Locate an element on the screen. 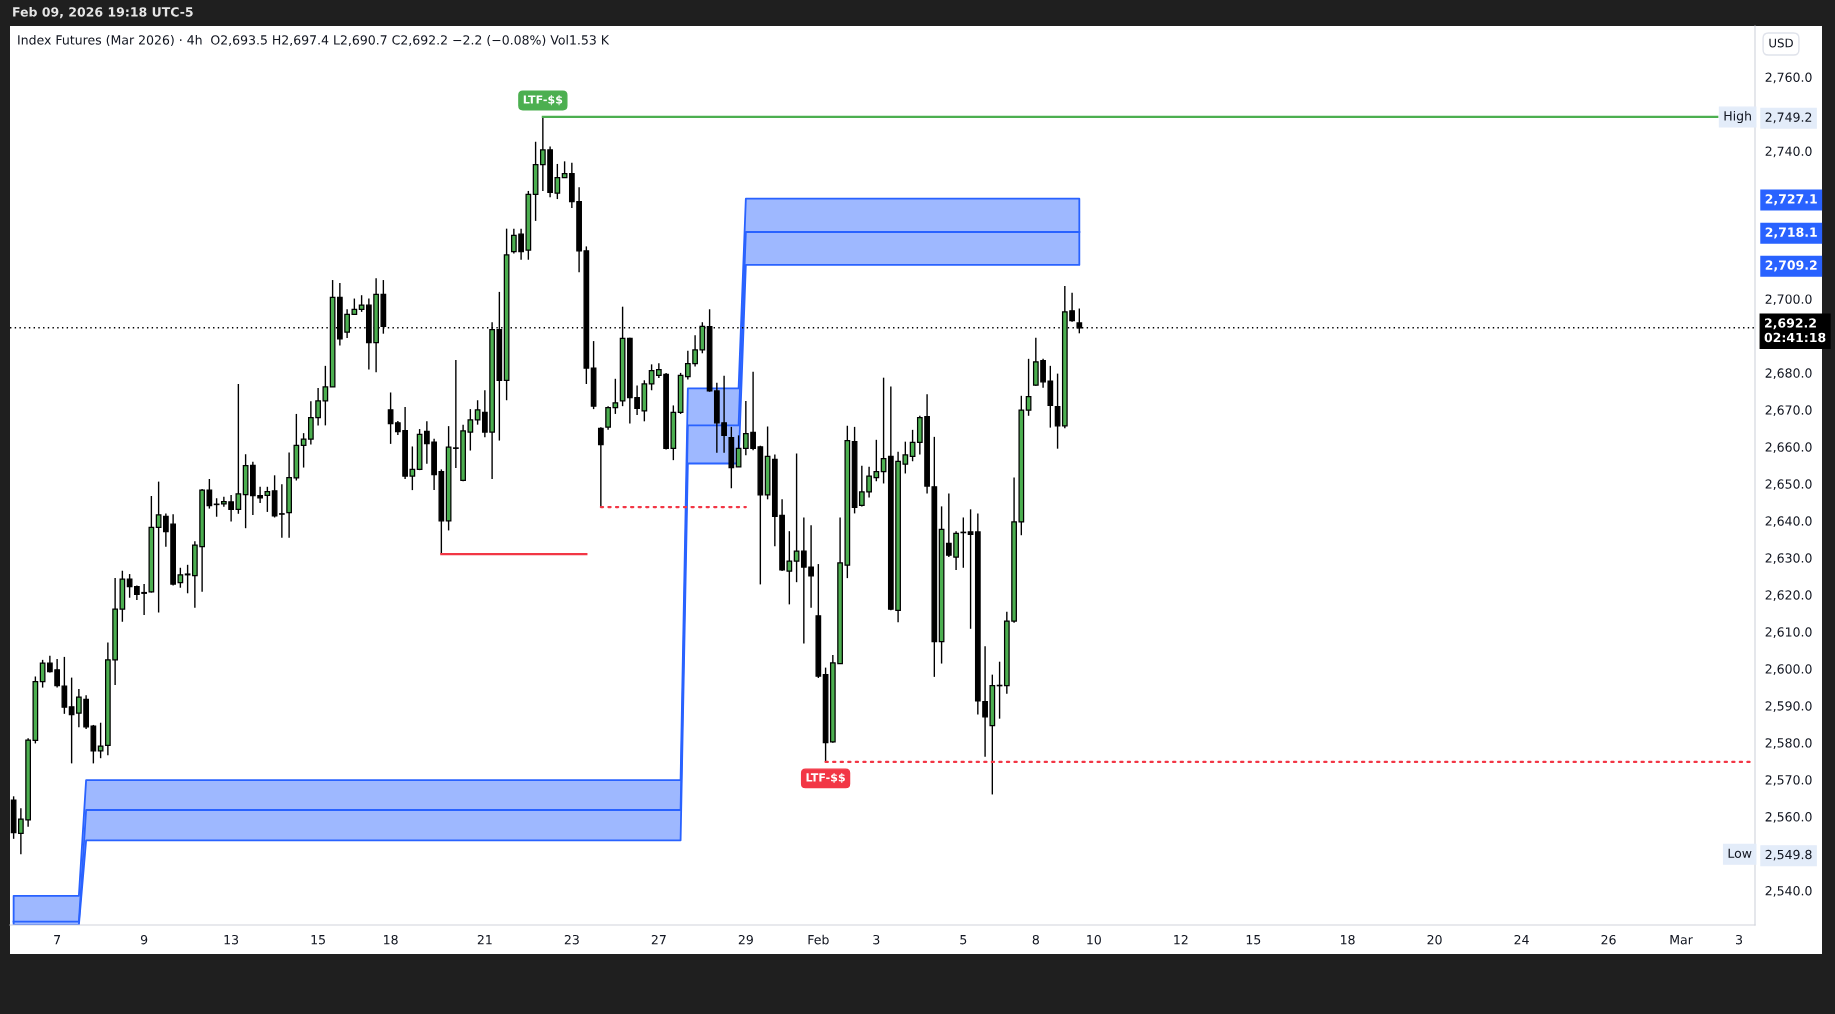 The image size is (1835, 1014). x-tick-label: 5 is located at coordinates (963, 940).